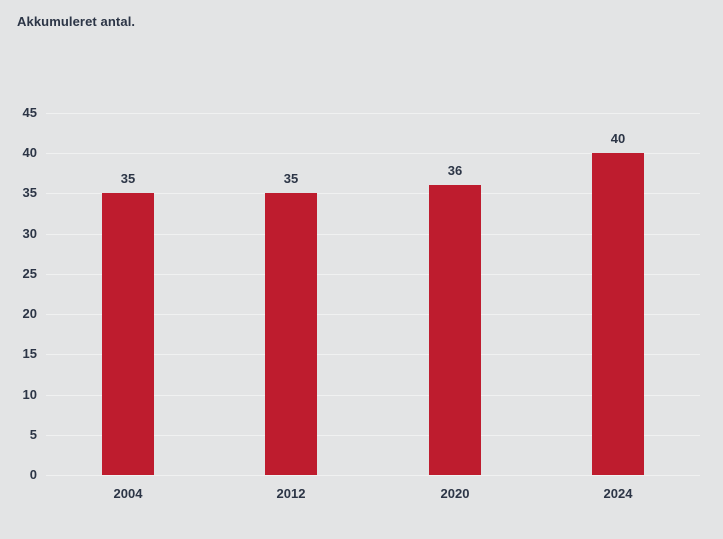 The image size is (723, 539). What do you see at coordinates (291, 334) in the screenshot?
I see `bar-2012` at bounding box center [291, 334].